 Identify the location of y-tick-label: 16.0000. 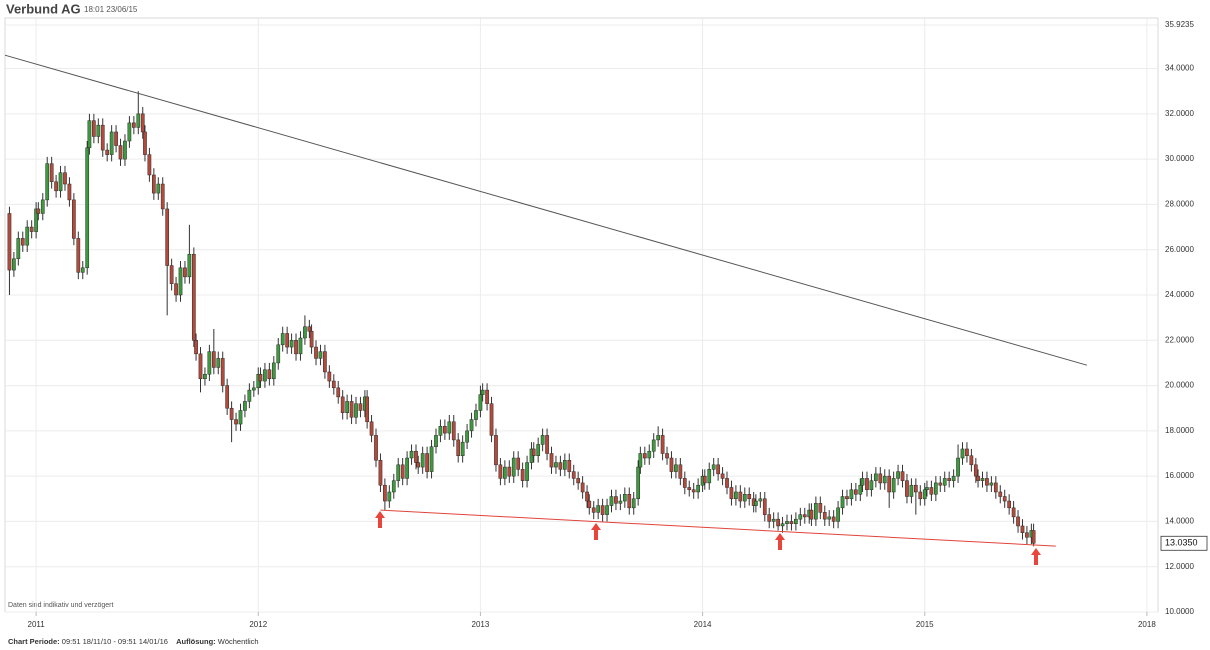
(1179, 475).